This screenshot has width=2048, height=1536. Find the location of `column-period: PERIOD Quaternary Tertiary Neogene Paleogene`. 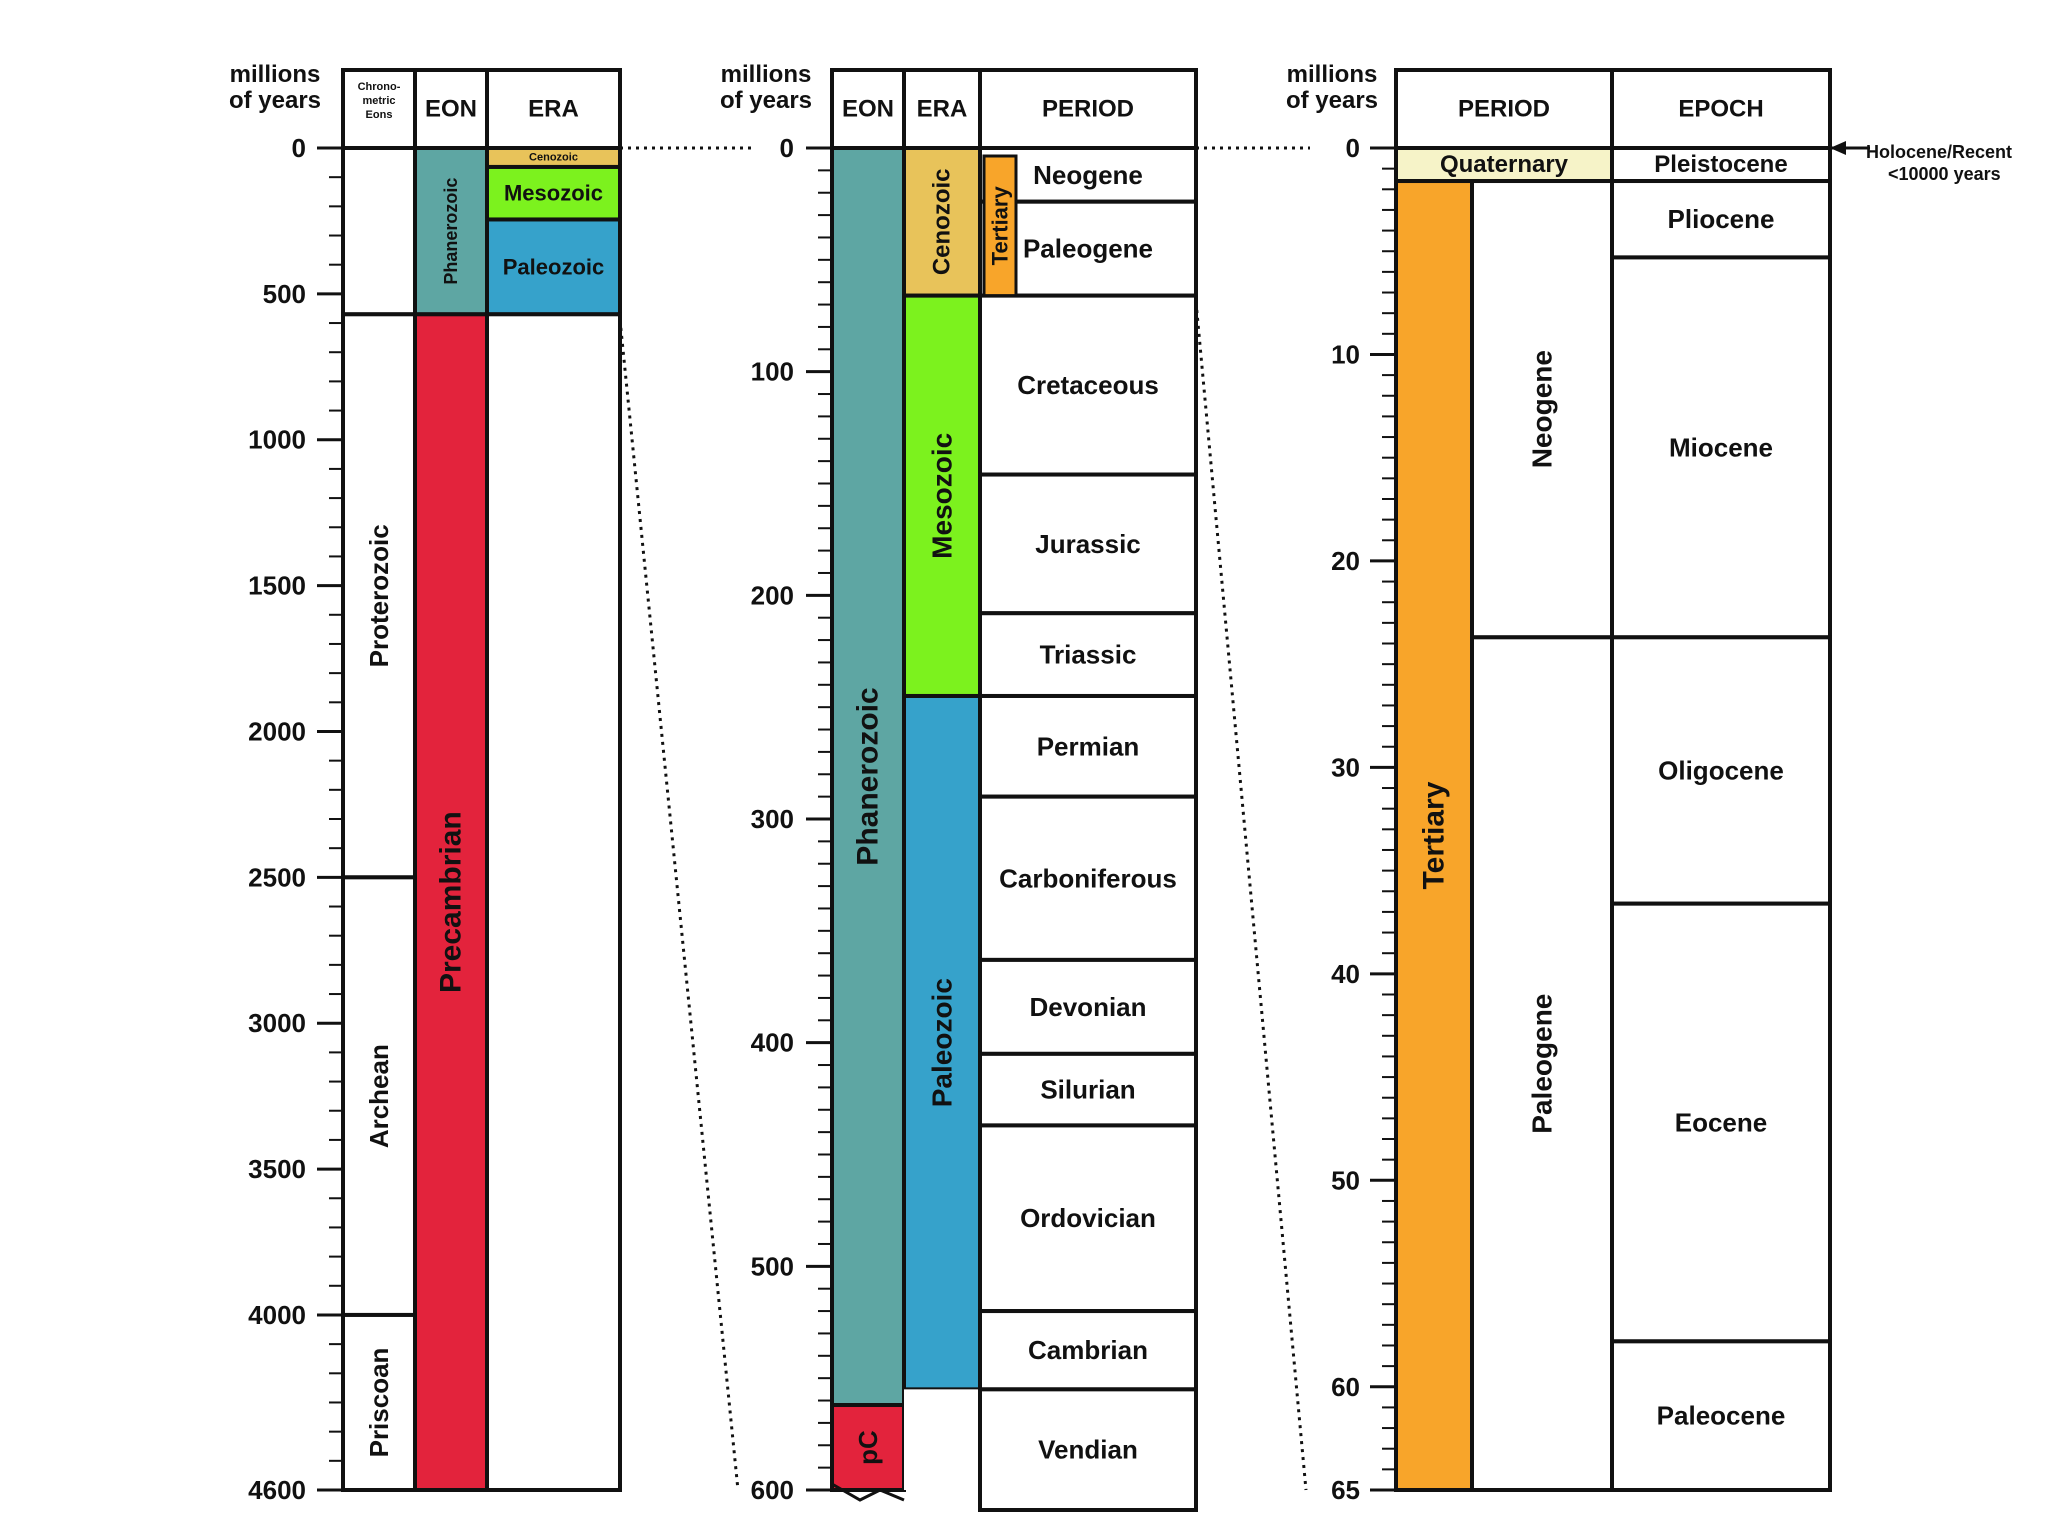

column-period: PERIOD Quaternary Tertiary Neogene Paleogene is located at coordinates (1504, 780).